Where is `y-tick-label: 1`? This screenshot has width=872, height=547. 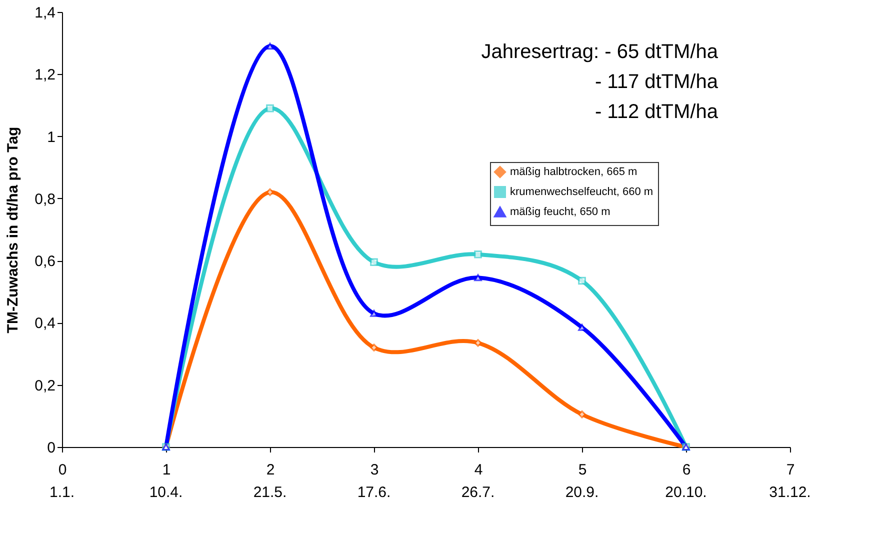 y-tick-label: 1 is located at coordinates (51, 137).